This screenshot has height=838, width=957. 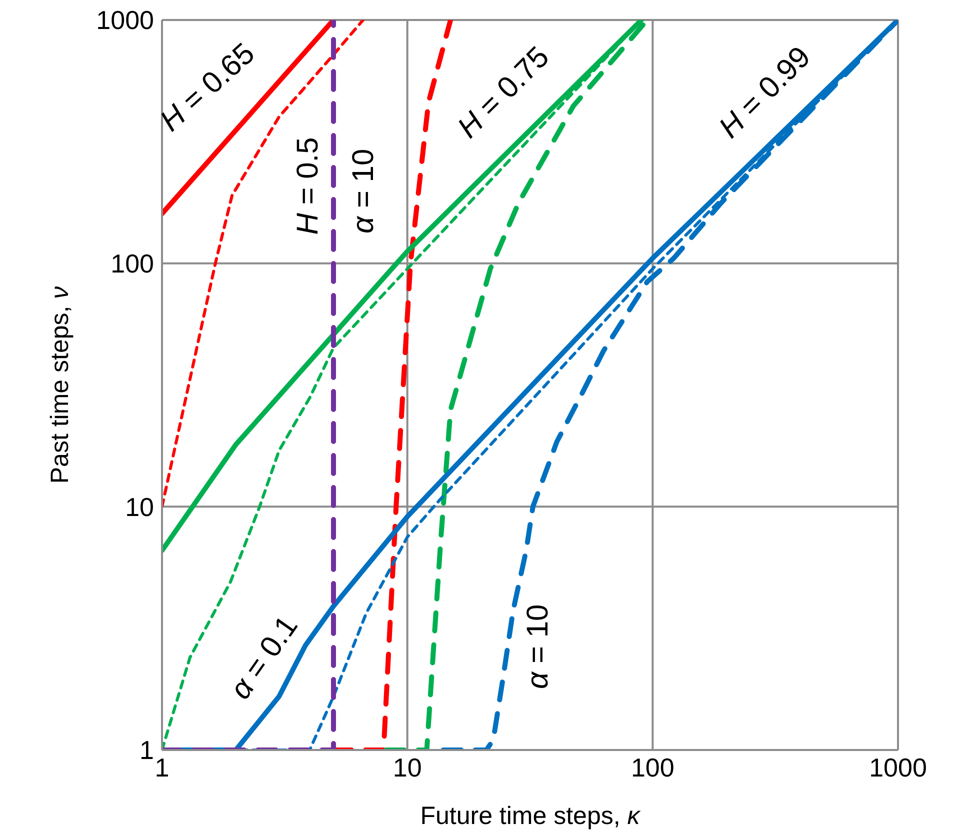 What do you see at coordinates (125, 20) in the screenshot?
I see `y-tick-label: 1000` at bounding box center [125, 20].